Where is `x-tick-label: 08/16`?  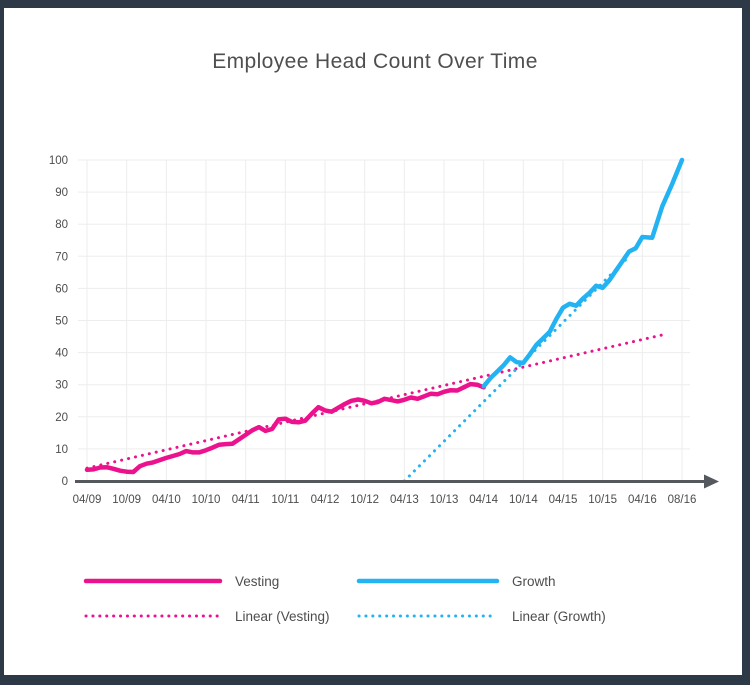
x-tick-label: 08/16 is located at coordinates (682, 500).